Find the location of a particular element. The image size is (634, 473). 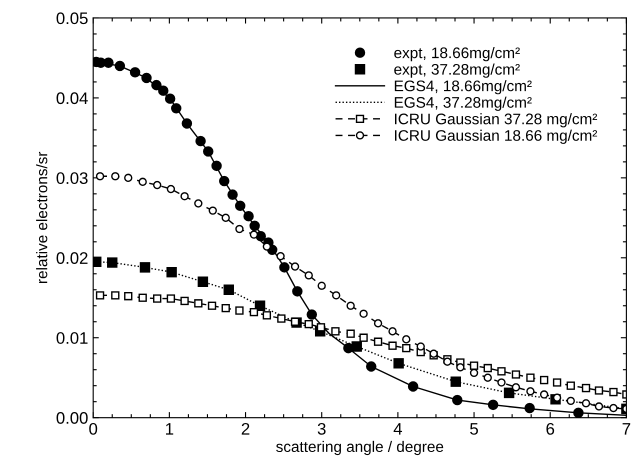

x-axis-title: scattering angle / degree is located at coordinates (360, 448).